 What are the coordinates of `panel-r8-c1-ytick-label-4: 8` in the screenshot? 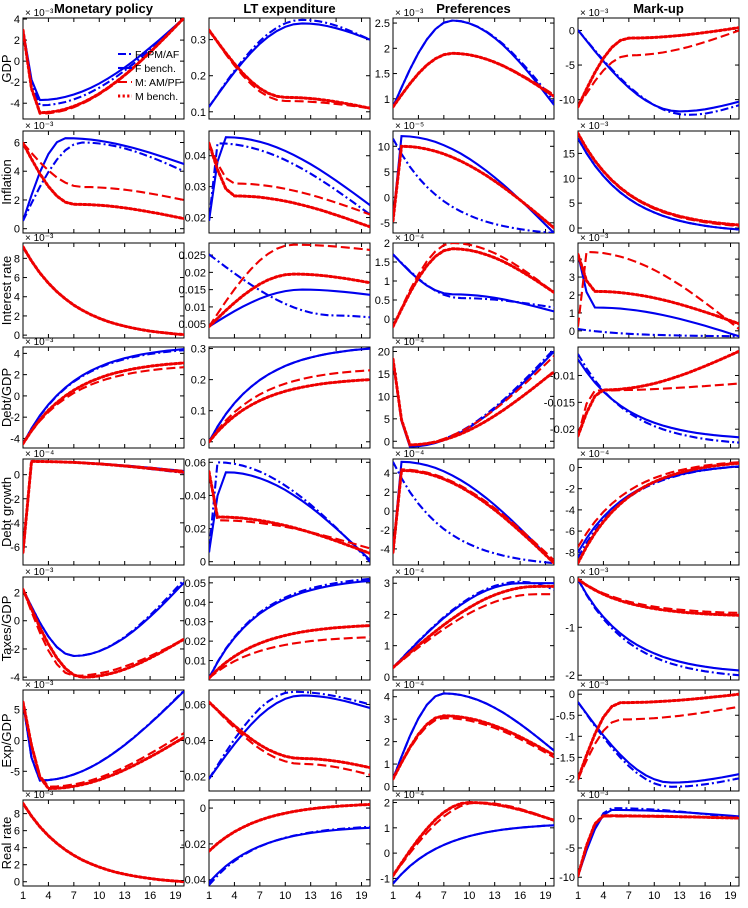 It's located at (17, 815).